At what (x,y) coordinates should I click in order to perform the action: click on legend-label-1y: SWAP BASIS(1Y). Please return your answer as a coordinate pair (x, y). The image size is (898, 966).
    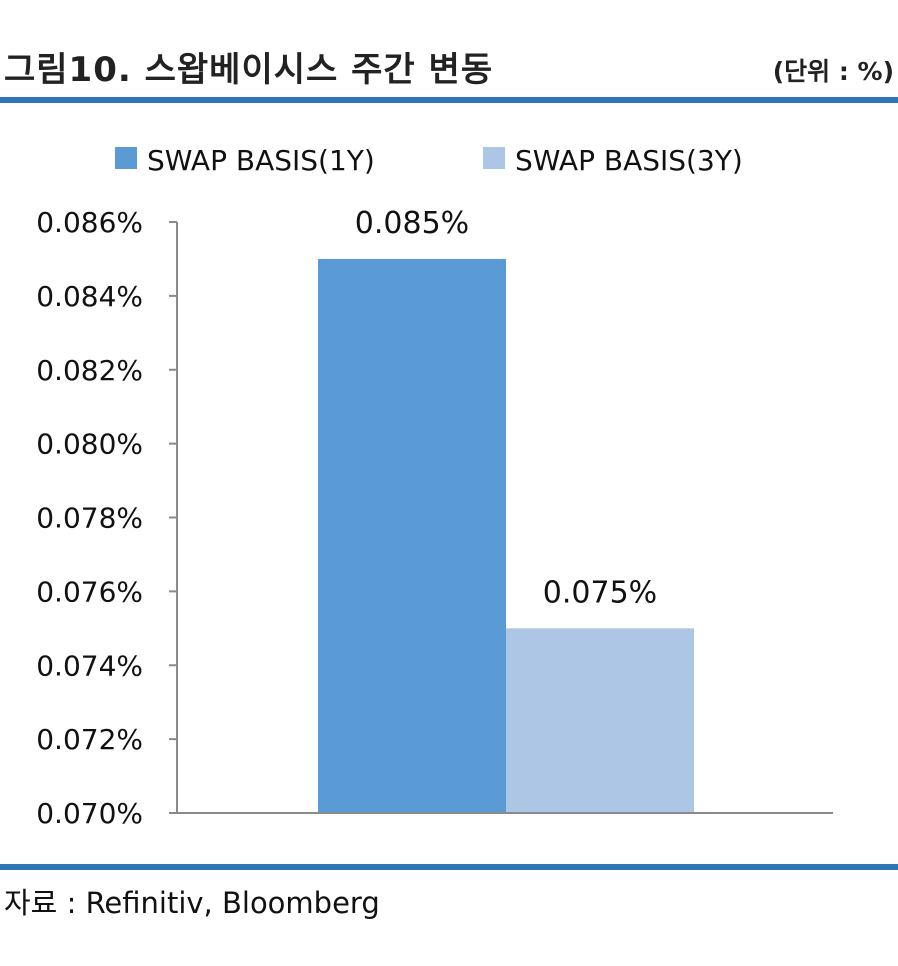
    Looking at the image, I should click on (261, 160).